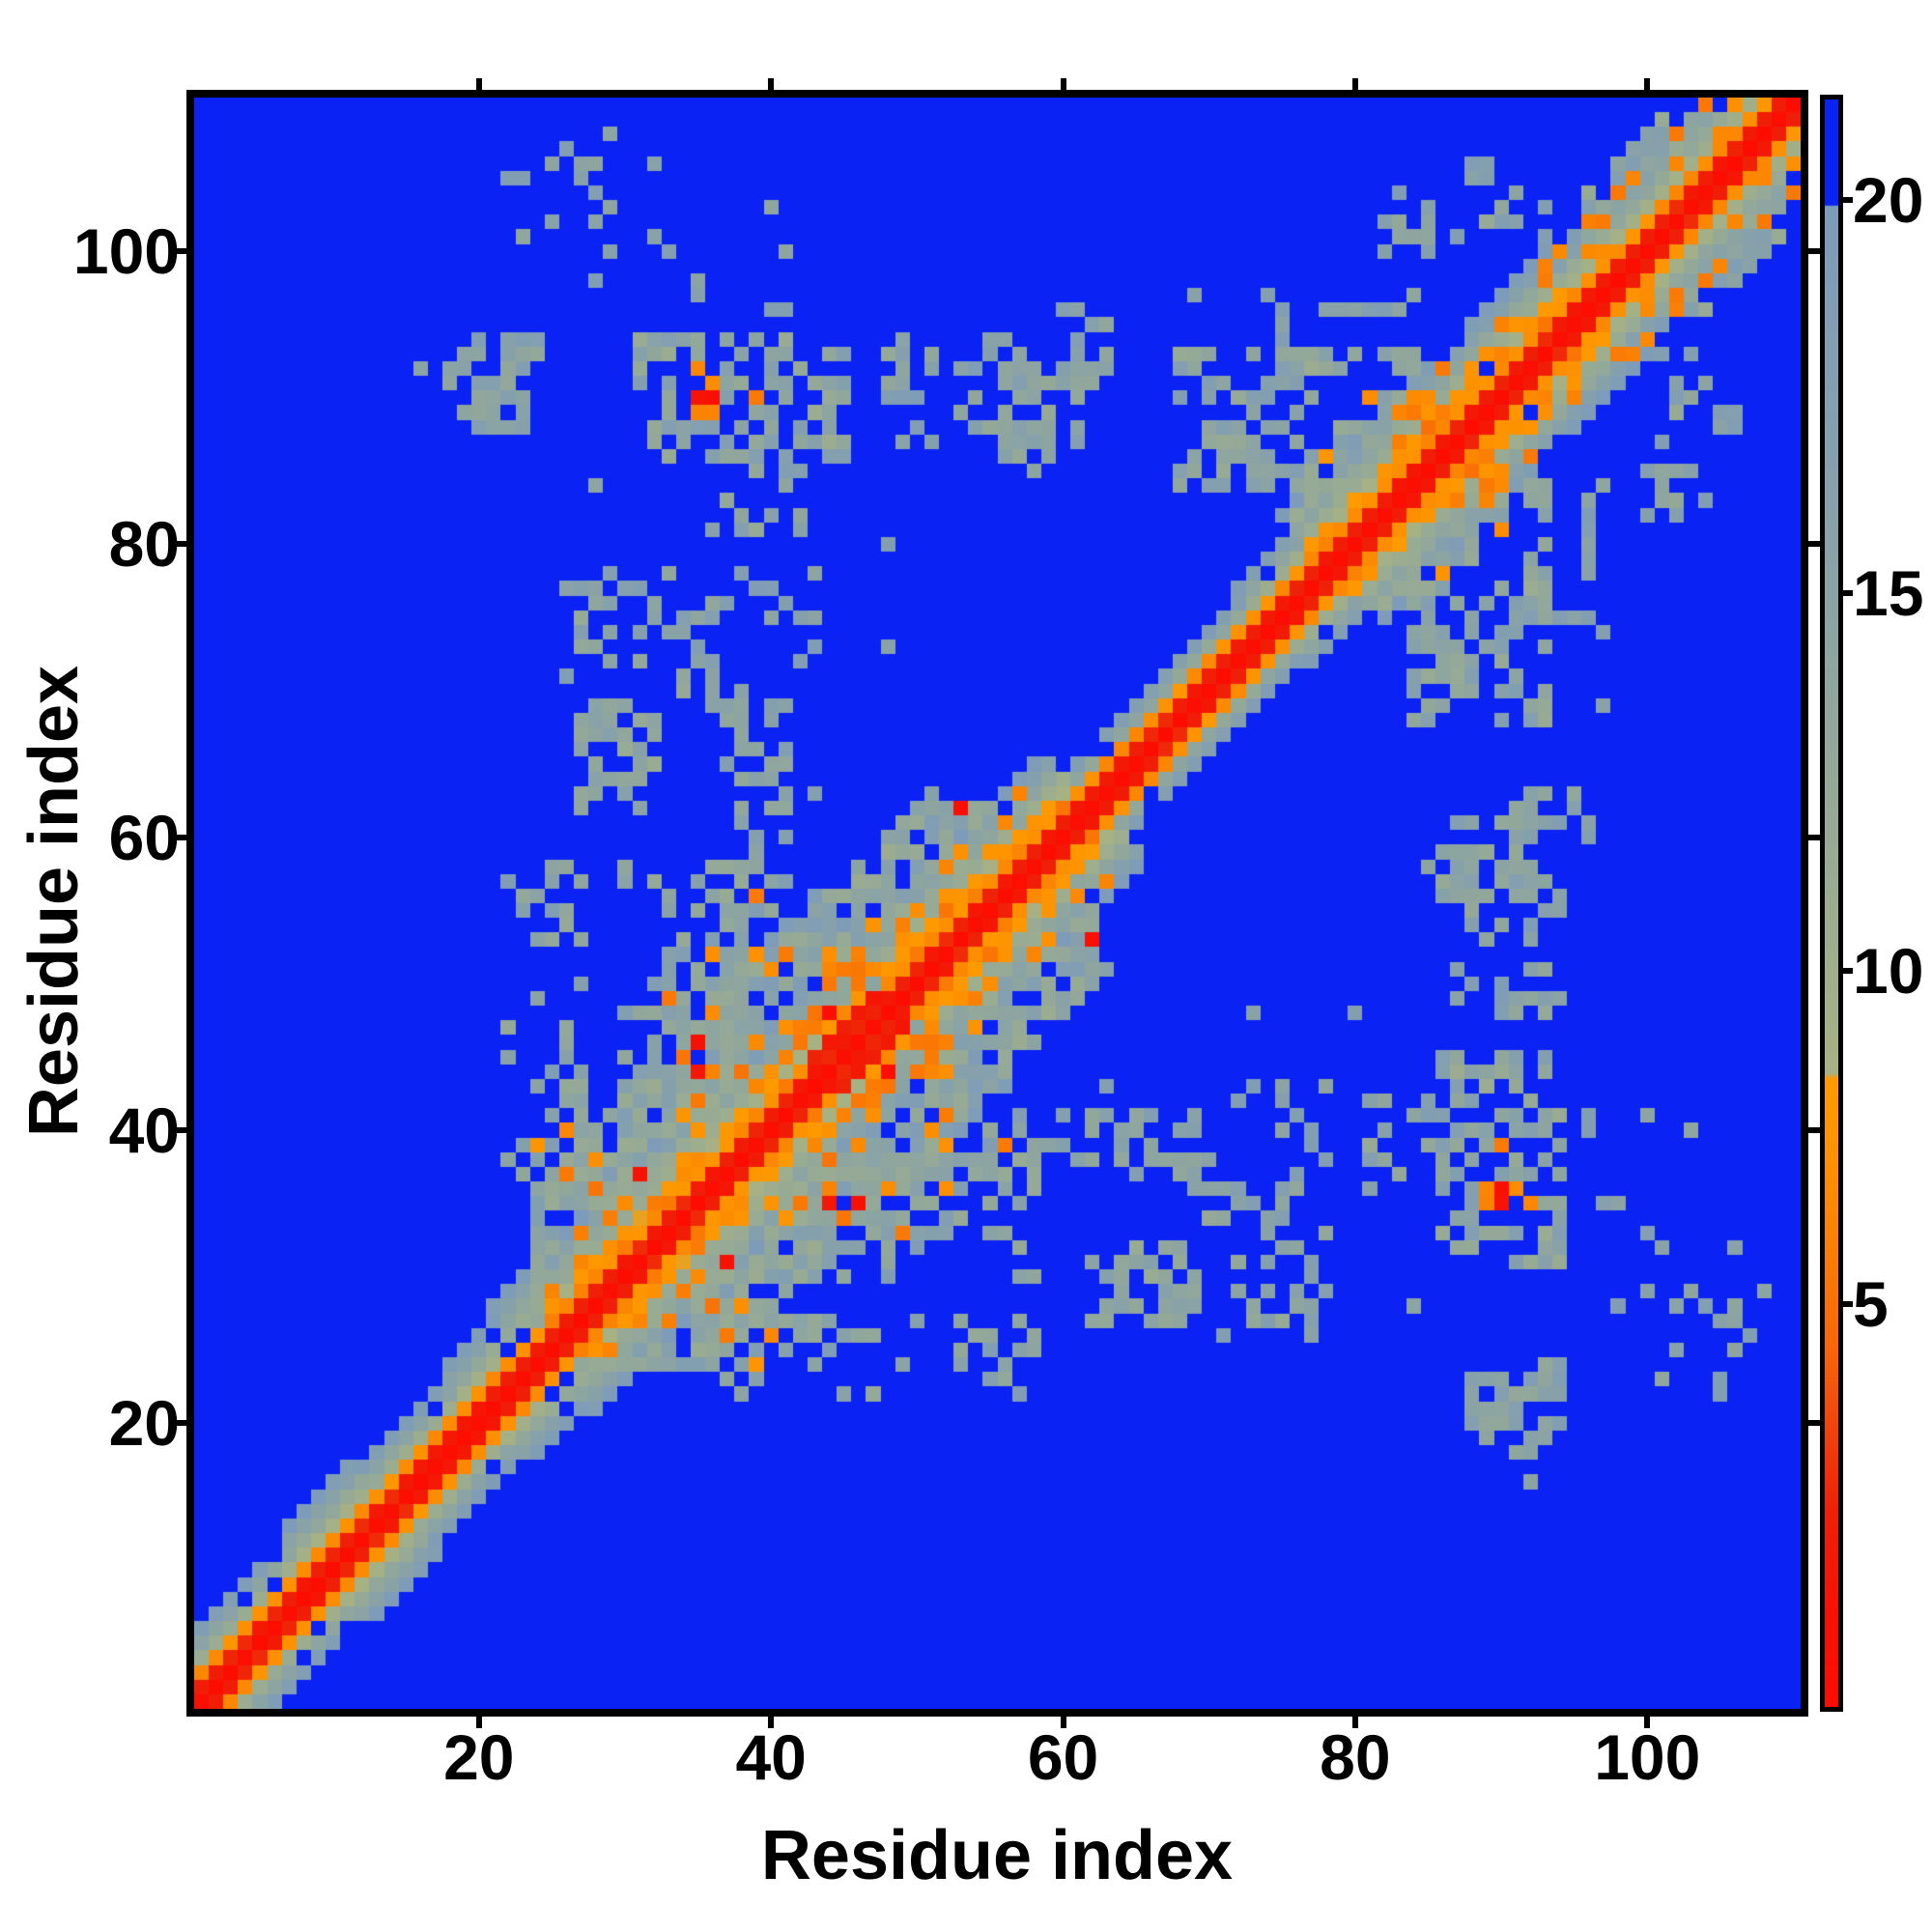  I want to click on y-axis-tick-label: 40, so click(144, 1130).